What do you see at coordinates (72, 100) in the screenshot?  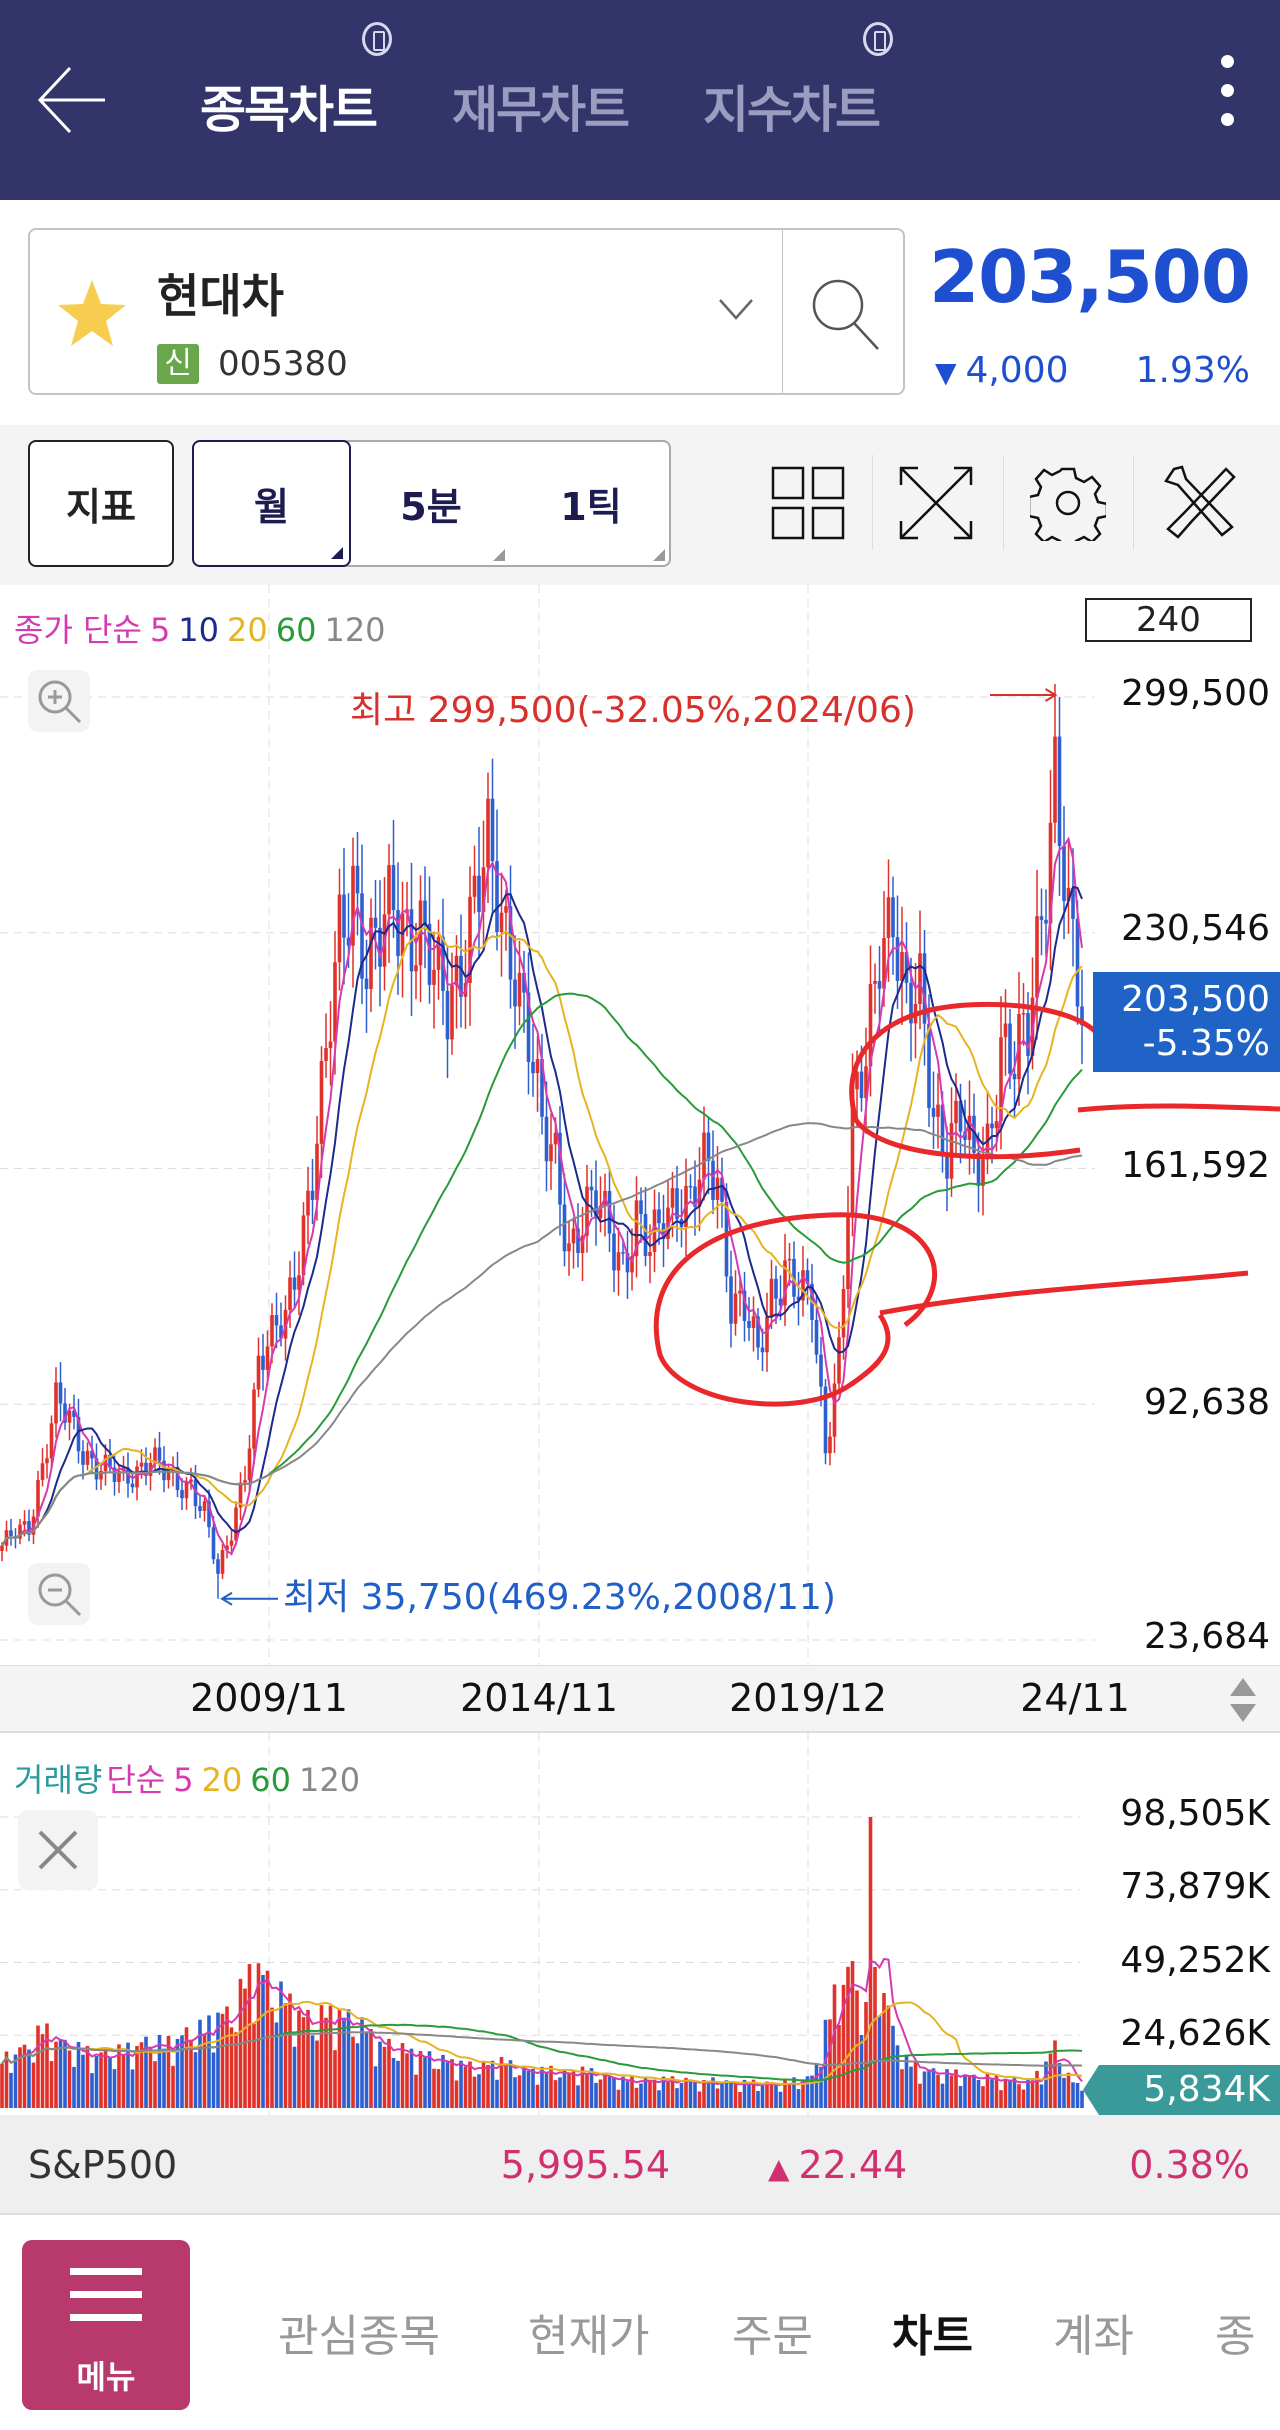 I see `back-arrow-icon` at bounding box center [72, 100].